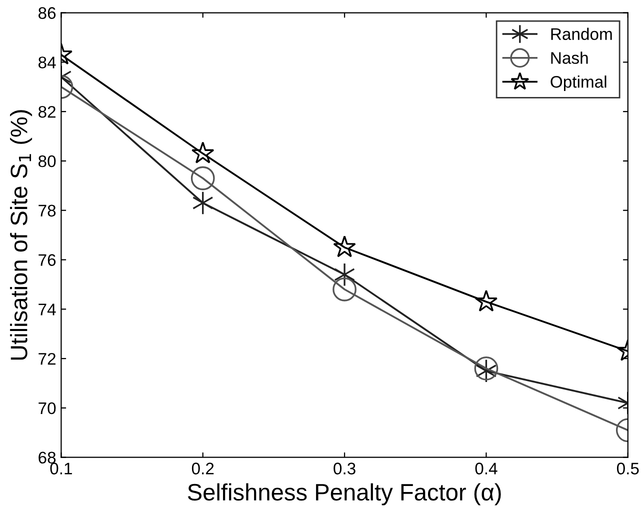  I want to click on y-tick-label: 82, so click(47, 112).